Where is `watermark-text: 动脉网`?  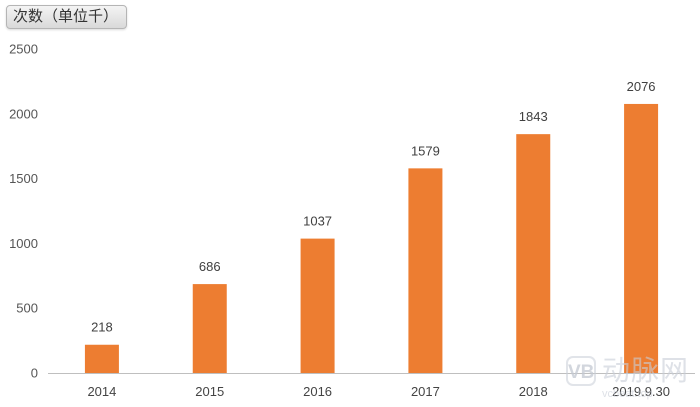
watermark-text: 动脉网 is located at coordinates (646, 370).